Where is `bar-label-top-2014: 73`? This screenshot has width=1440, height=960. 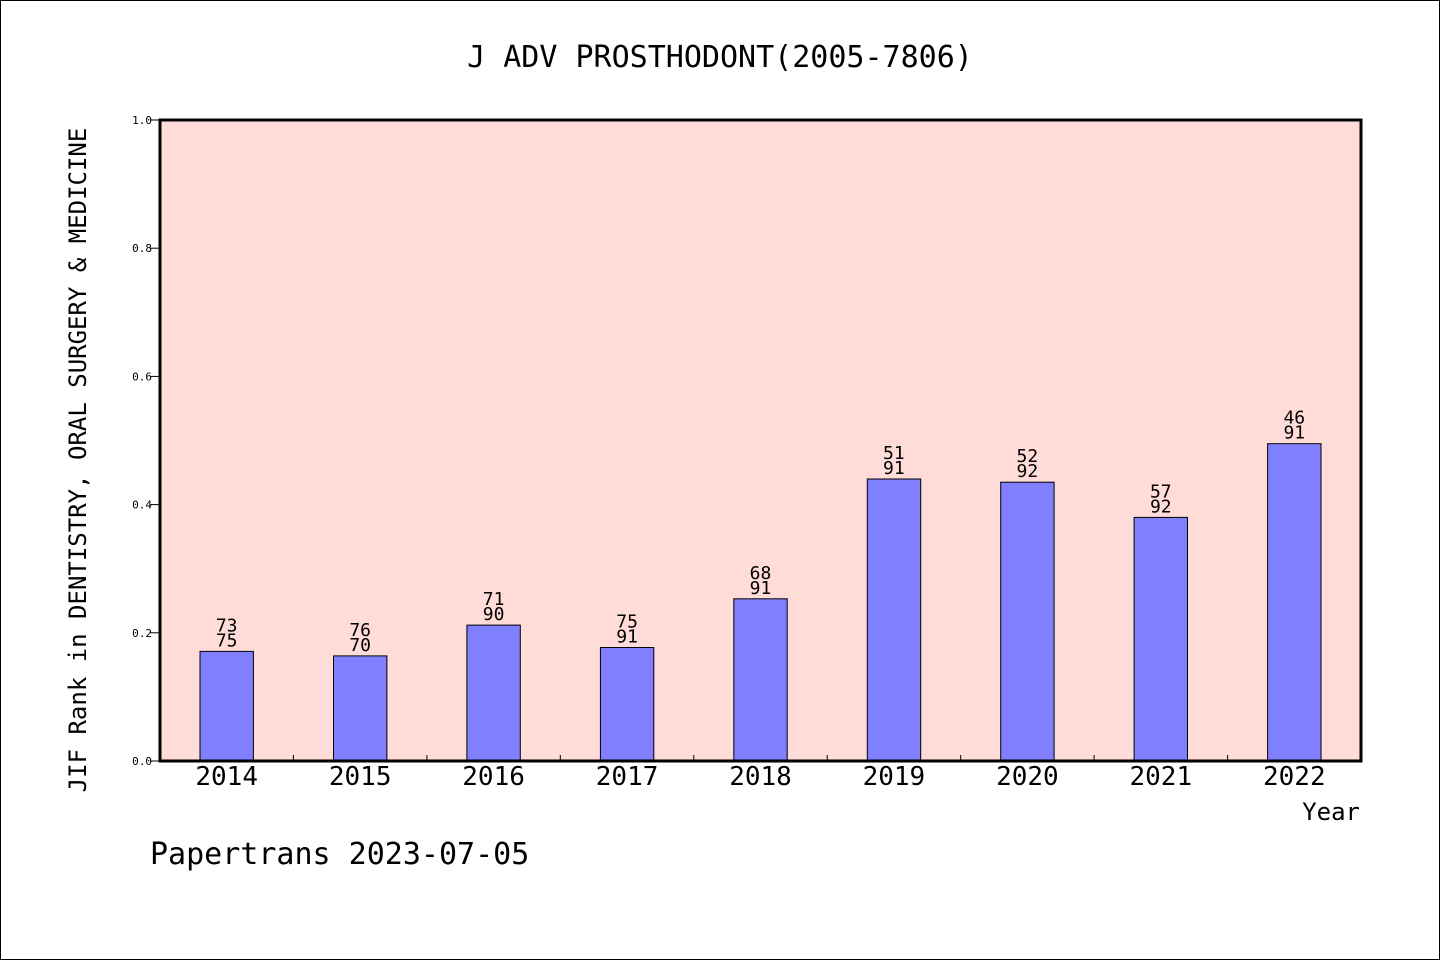 bar-label-top-2014: 73 is located at coordinates (227, 625).